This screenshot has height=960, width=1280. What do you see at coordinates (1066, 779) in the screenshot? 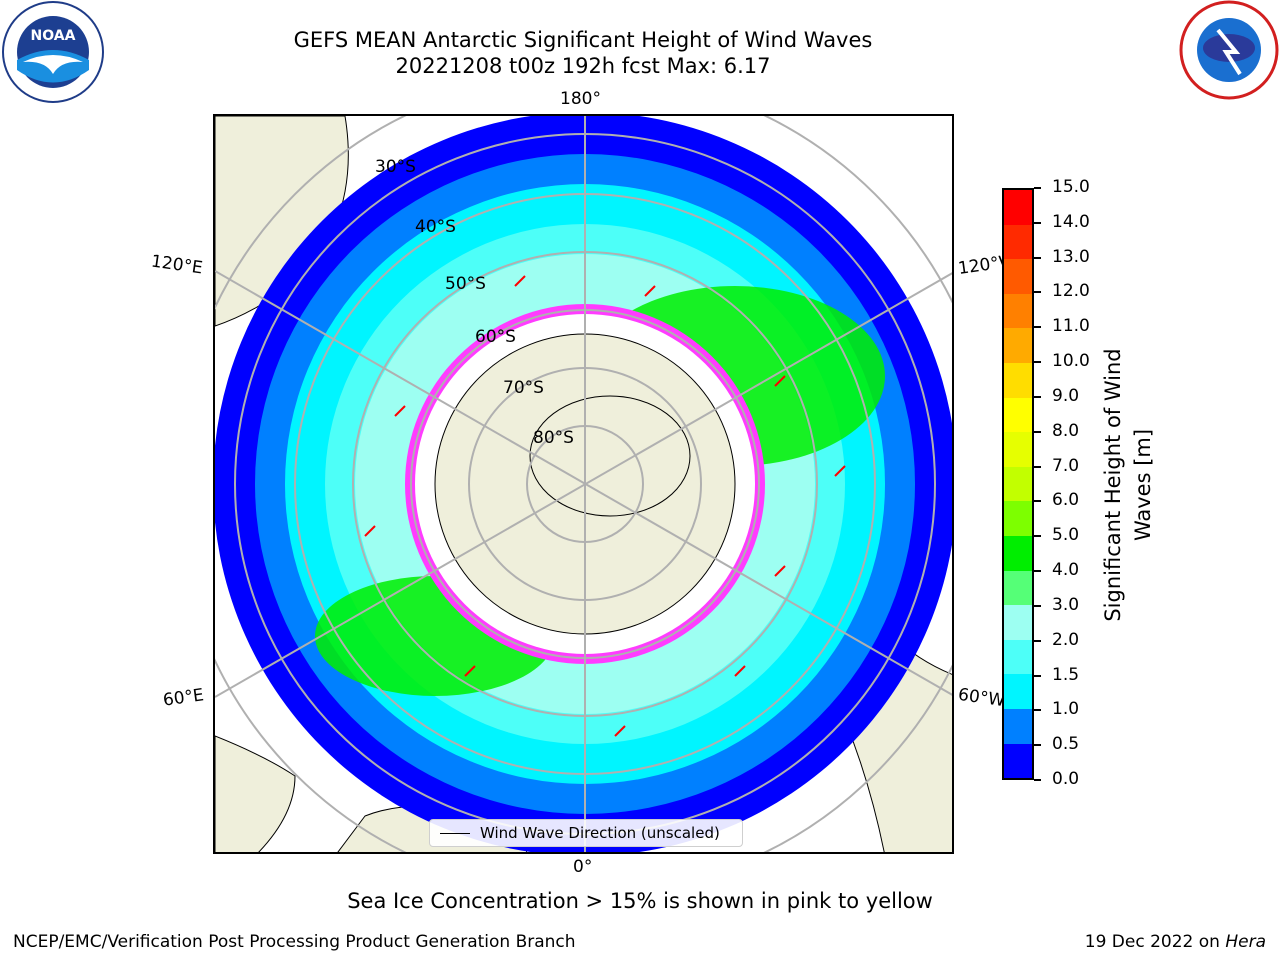
I see `colorbar-tick-label: 0.0` at bounding box center [1066, 779].